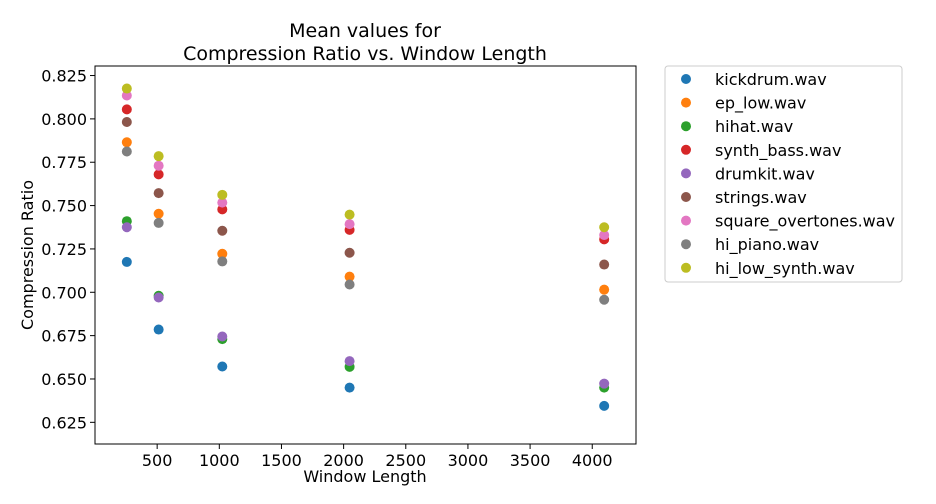 The height and width of the screenshot is (504, 936). I want to click on x-tick-label: 500, so click(157, 460).